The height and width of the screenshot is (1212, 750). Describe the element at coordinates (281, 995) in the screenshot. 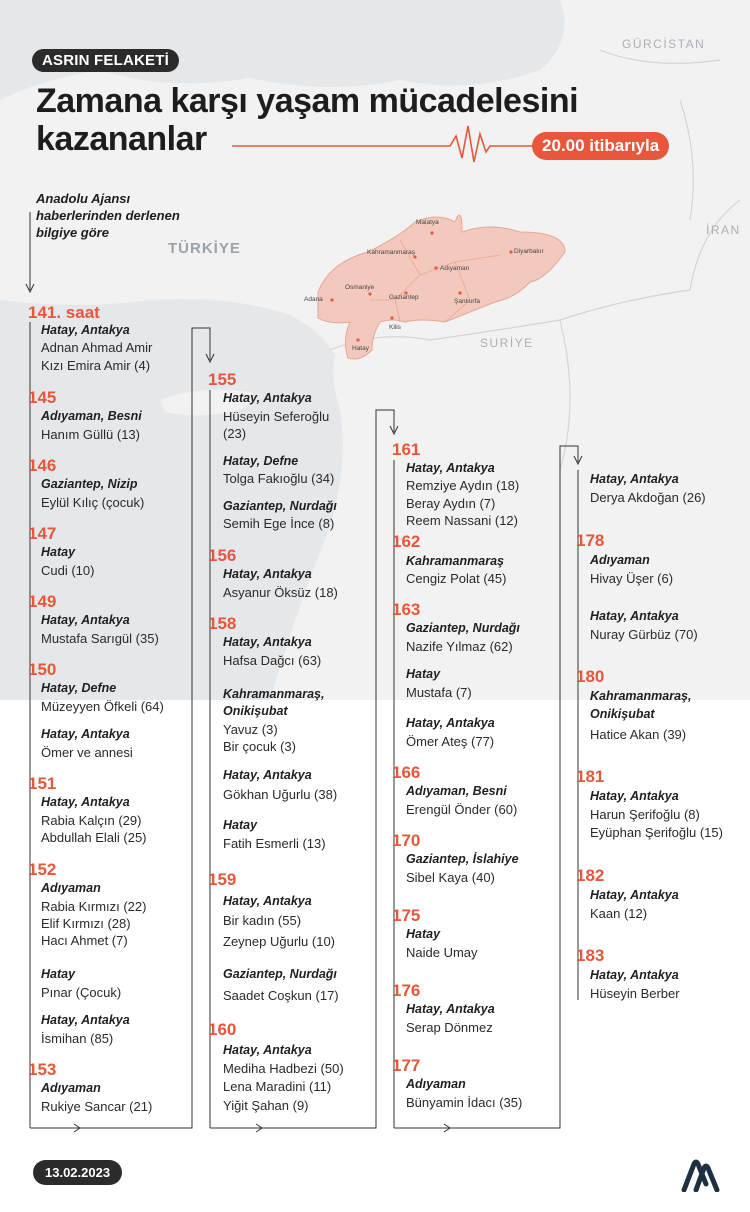

I see `survivor-name: Saadet Coşkun (17)` at that location.